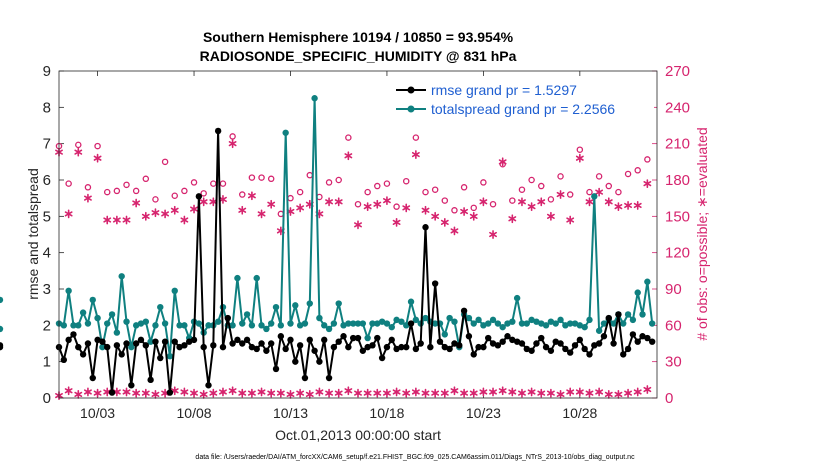 The image size is (830, 470). I want to click on y-left-tick-label: 4, so click(47, 253).